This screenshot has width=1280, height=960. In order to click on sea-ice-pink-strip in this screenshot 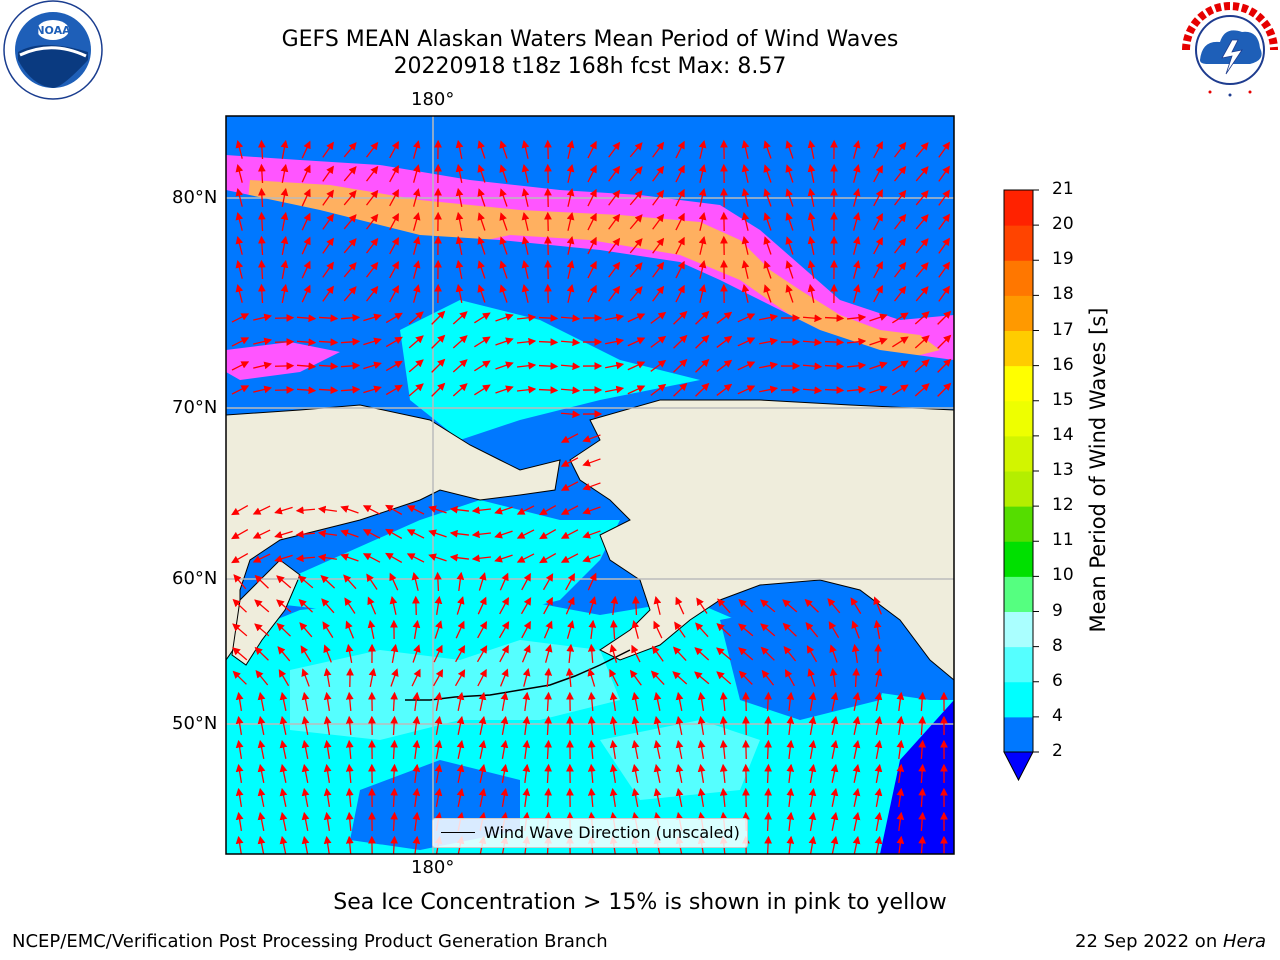, I will do `click(283, 361)`.